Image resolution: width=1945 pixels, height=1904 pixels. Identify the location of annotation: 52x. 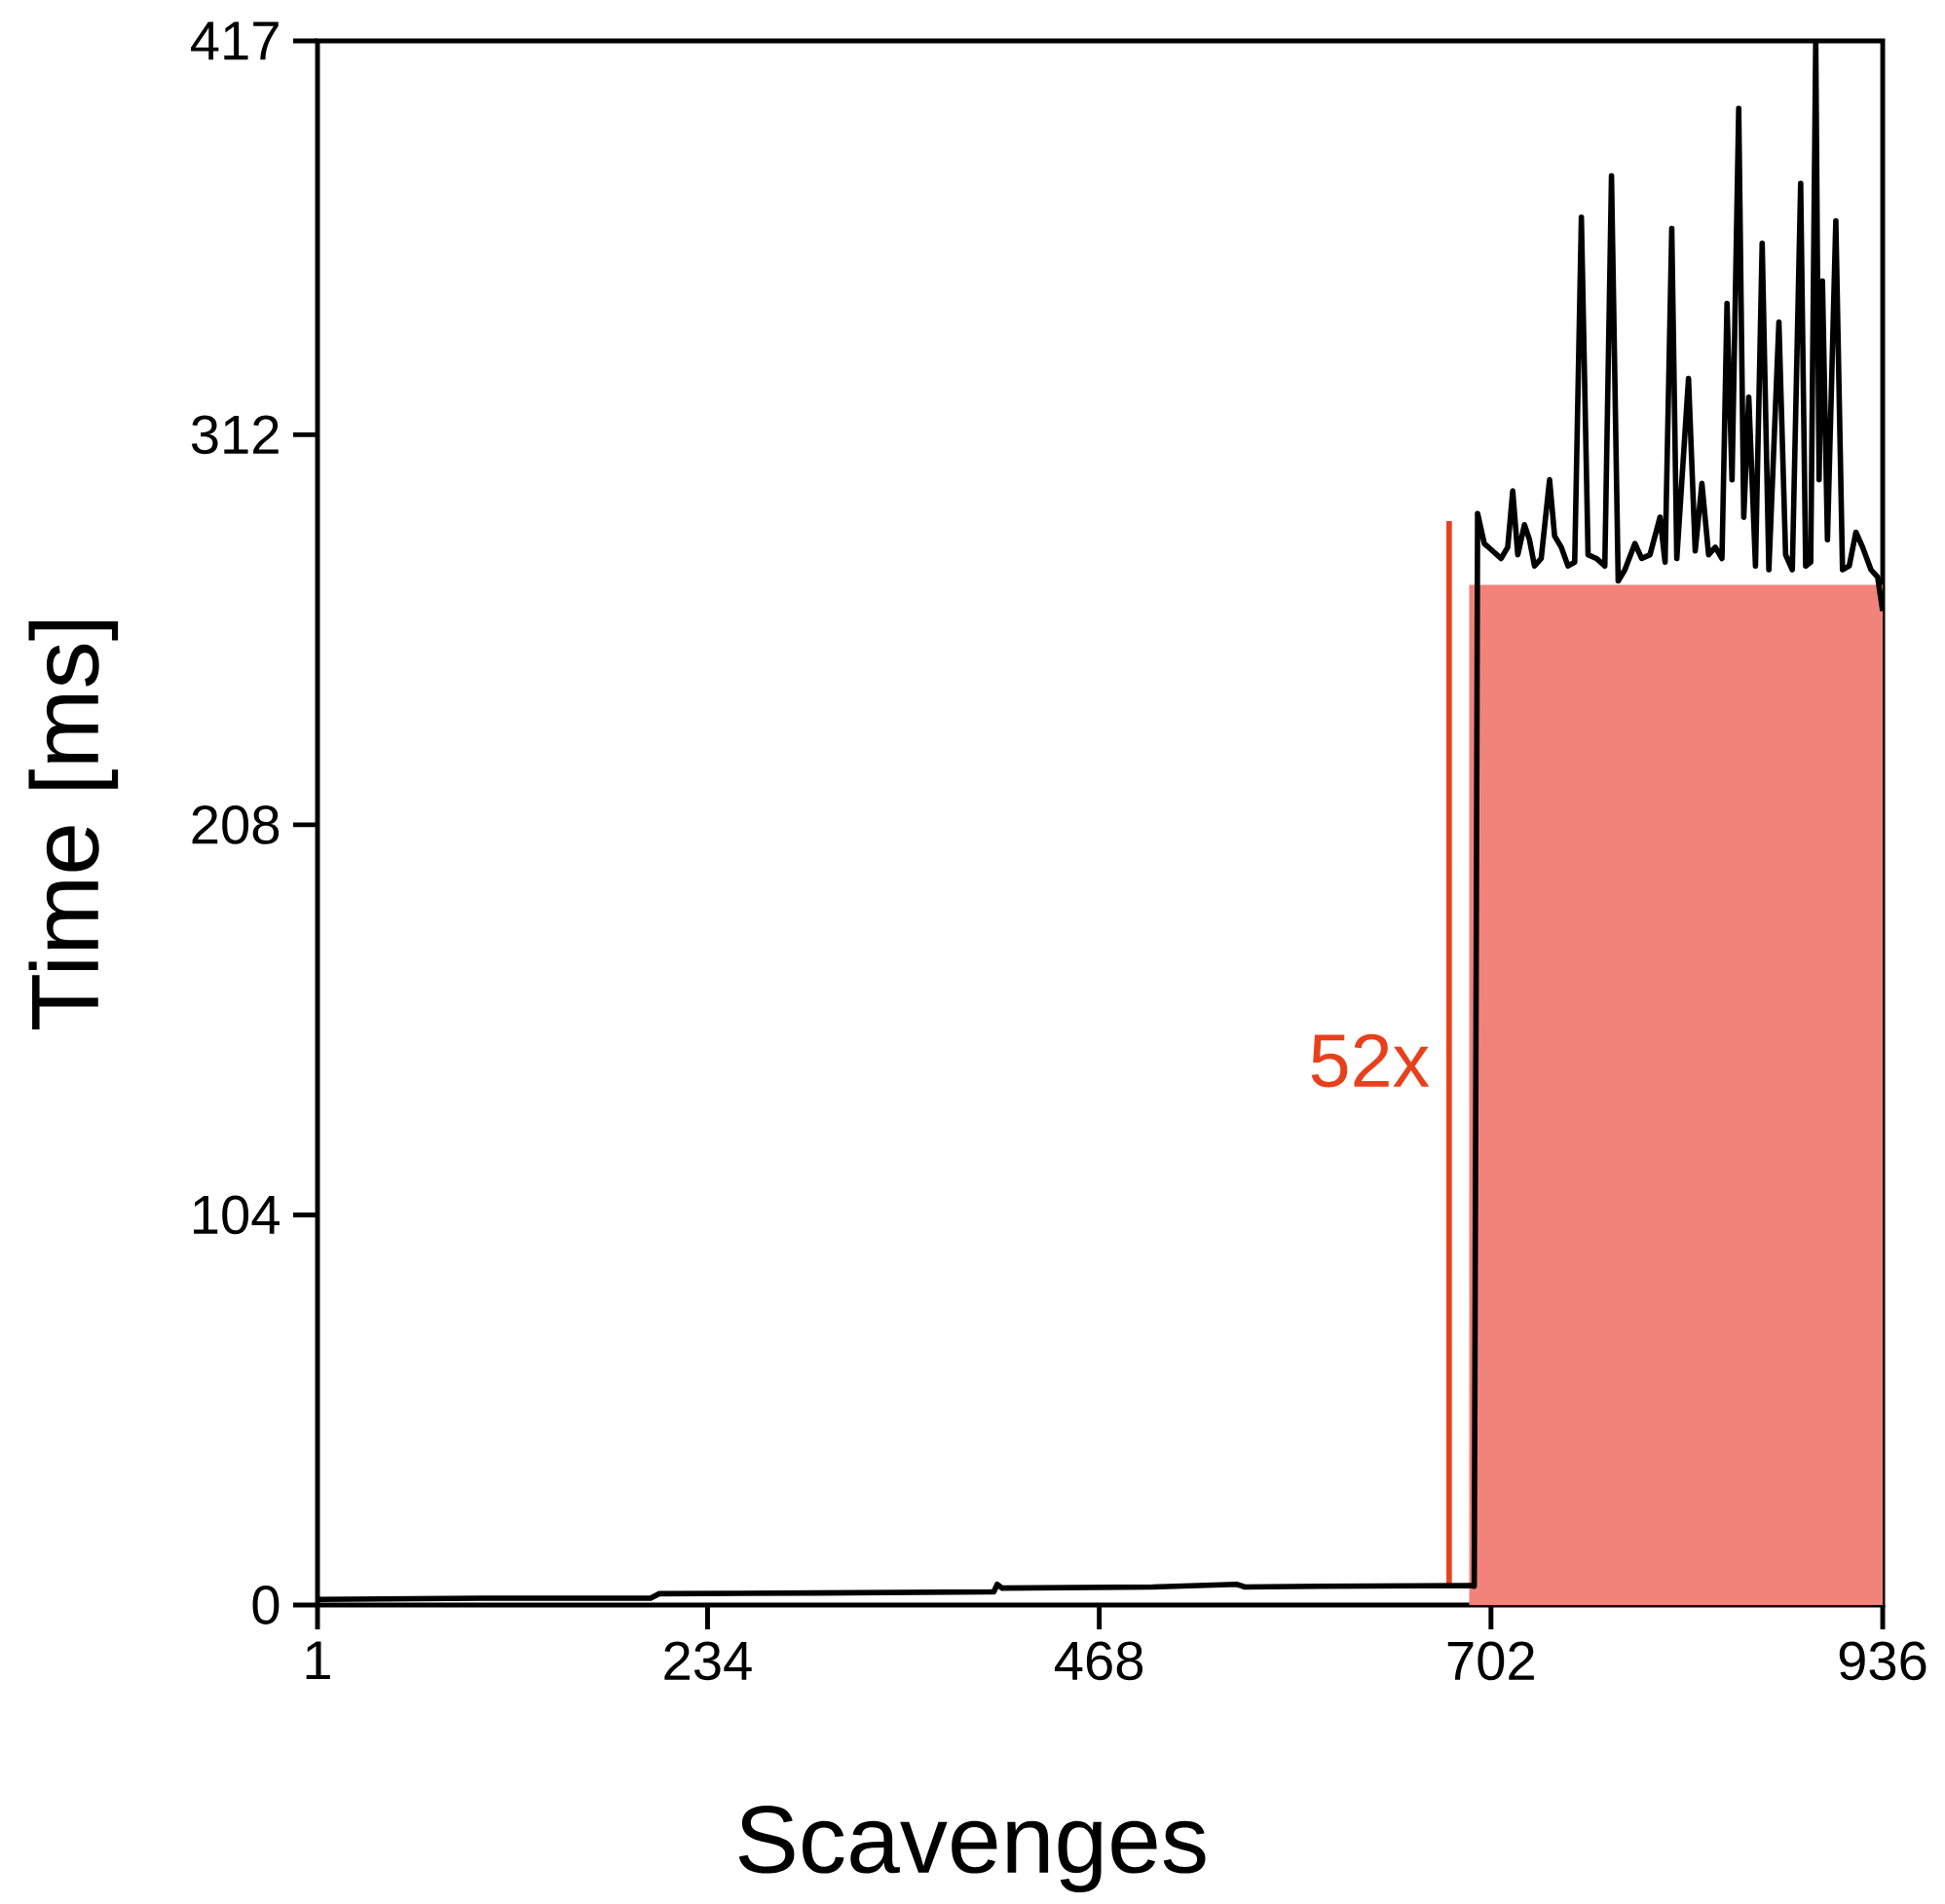
(1371, 1060).